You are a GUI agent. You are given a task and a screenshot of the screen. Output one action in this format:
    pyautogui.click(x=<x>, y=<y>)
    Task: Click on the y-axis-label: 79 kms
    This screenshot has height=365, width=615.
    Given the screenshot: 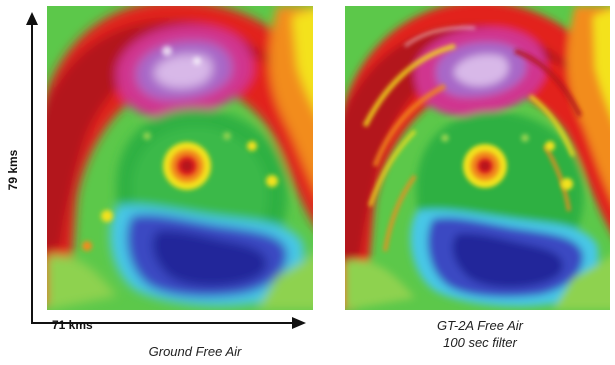 What is the action you would take?
    pyautogui.click(x=13, y=170)
    